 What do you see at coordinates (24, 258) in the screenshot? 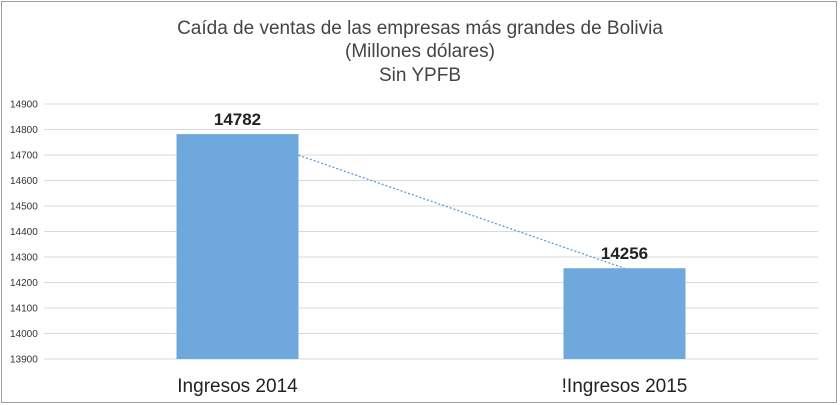
I see `y-tick-label: 14300` at bounding box center [24, 258].